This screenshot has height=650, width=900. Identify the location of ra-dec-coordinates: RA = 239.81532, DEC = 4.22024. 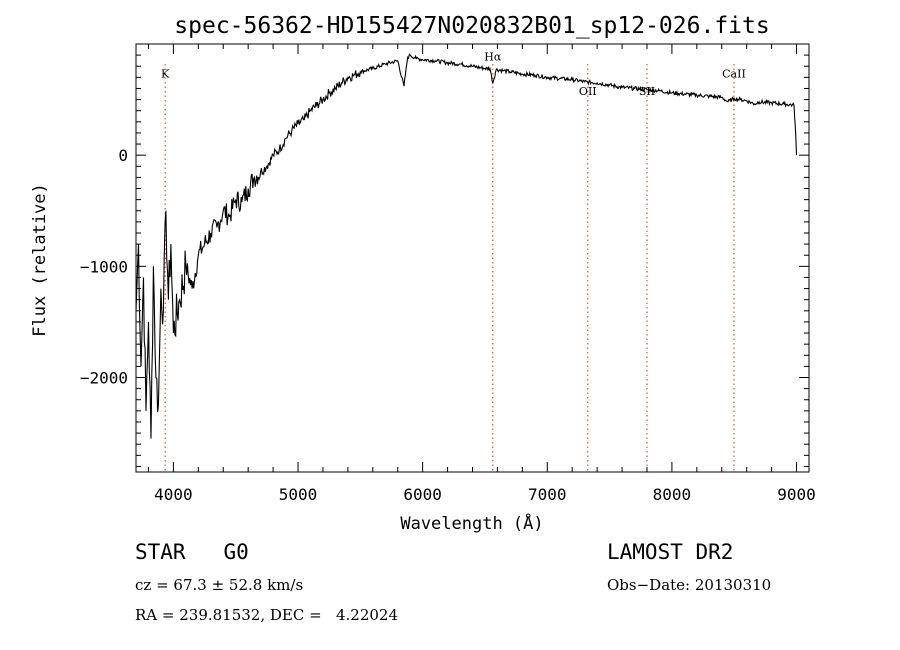
(267, 615).